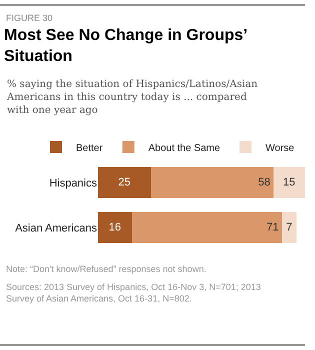 The width and height of the screenshot is (315, 350). What do you see at coordinates (29, 18) in the screenshot?
I see `caption: FIGURE 30` at bounding box center [29, 18].